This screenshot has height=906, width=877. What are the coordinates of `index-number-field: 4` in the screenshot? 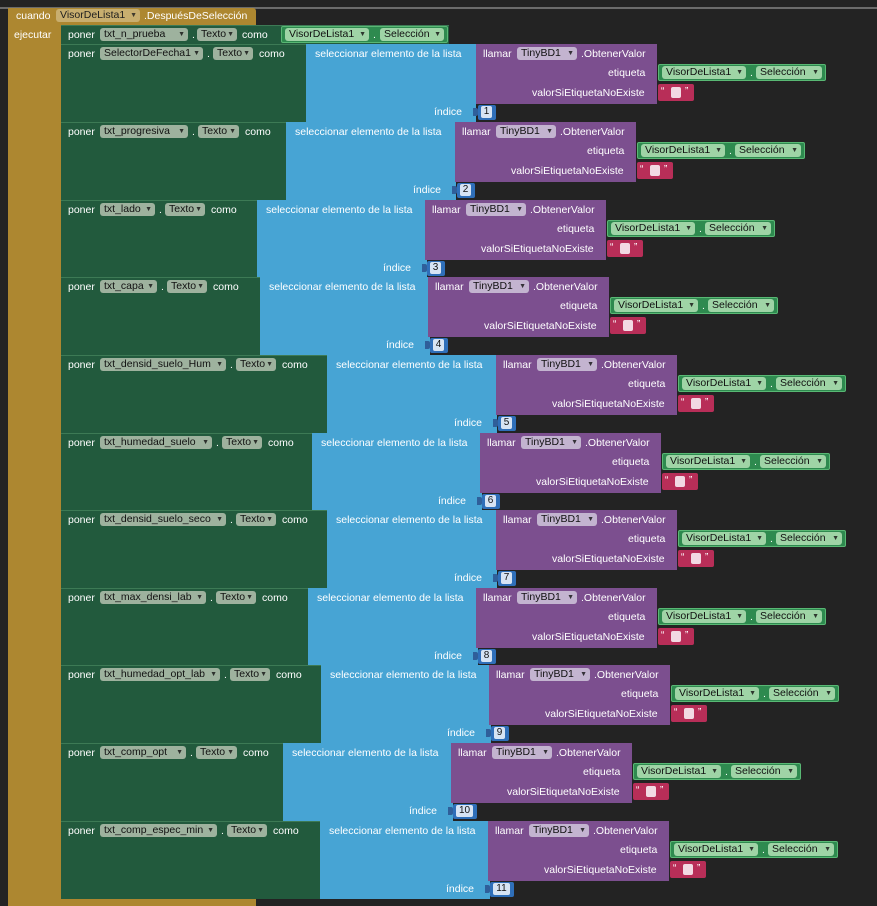 It's located at (438, 345).